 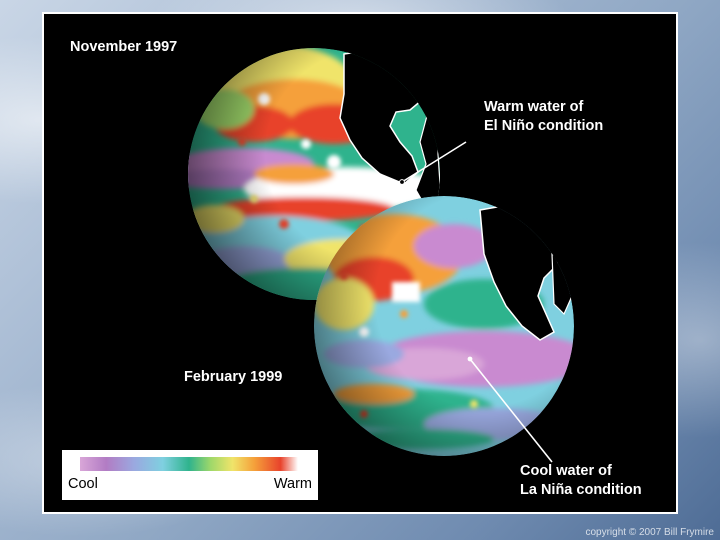 What do you see at coordinates (543, 117) in the screenshot?
I see `warm-water-callout: Warm water of El Niño condition` at bounding box center [543, 117].